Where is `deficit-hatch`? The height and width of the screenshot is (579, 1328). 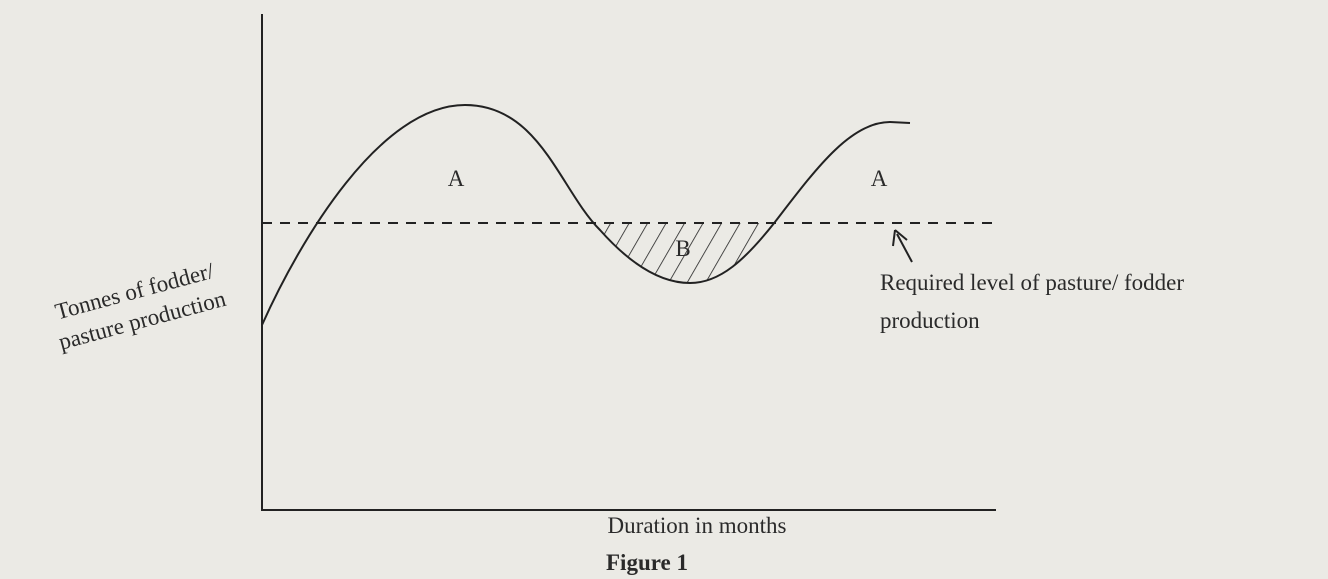
deficit-hatch is located at coordinates (685, 253).